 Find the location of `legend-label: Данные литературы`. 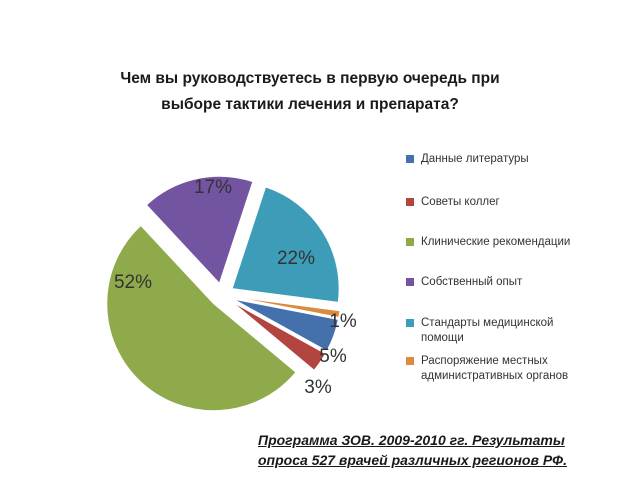

legend-label: Данные литературы is located at coordinates (475, 159).